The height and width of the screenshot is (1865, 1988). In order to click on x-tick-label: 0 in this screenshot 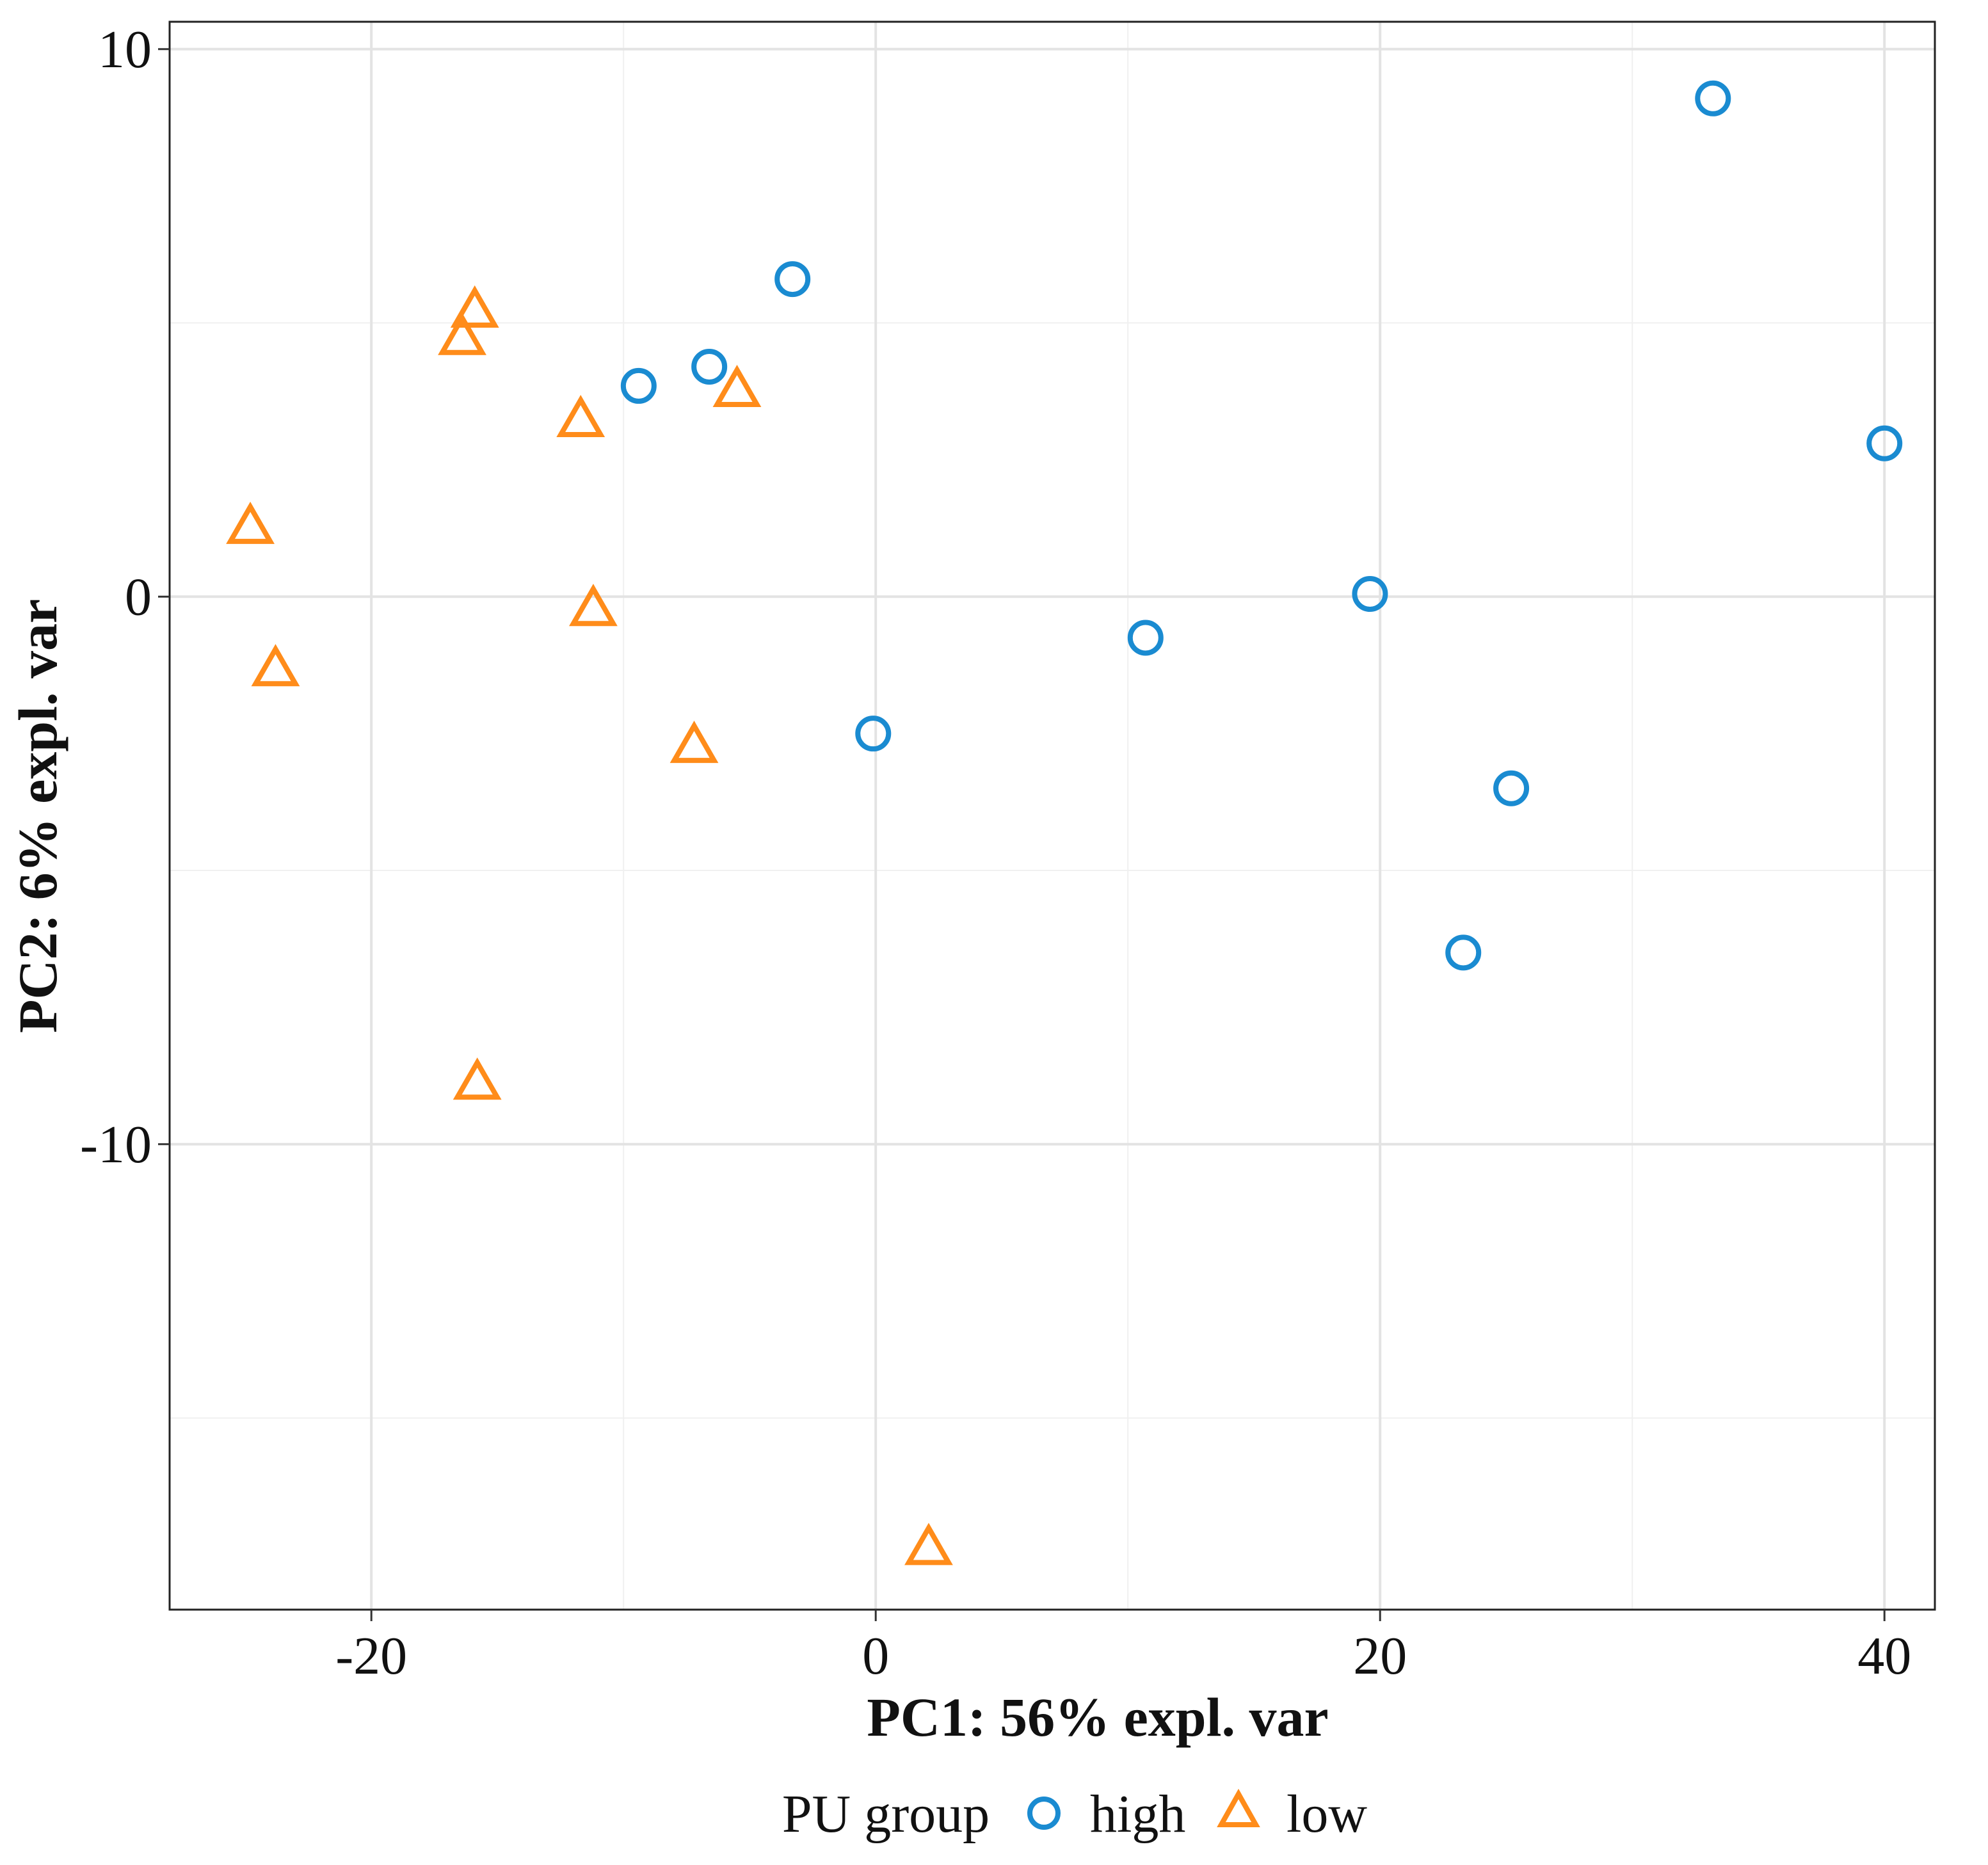, I will do `click(875, 1656)`.